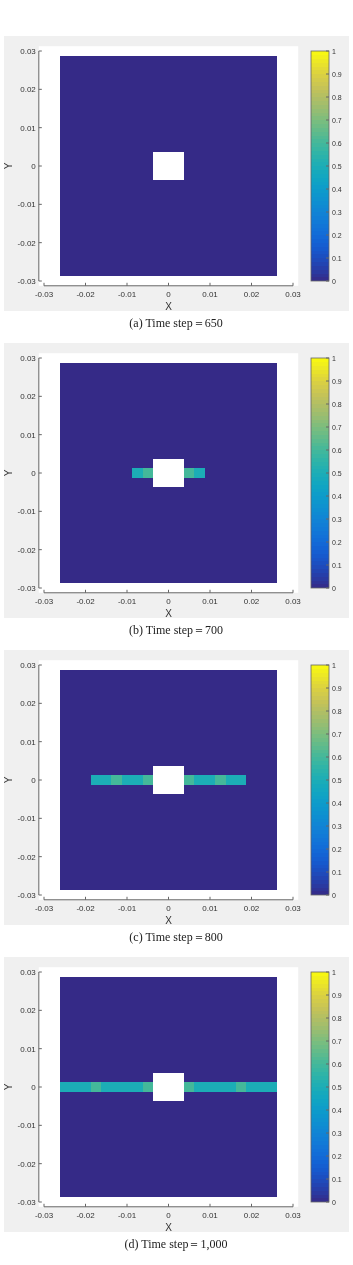 This screenshot has width=353, height=1265. I want to click on text: (a) Time step＝650, so click(176, 323).